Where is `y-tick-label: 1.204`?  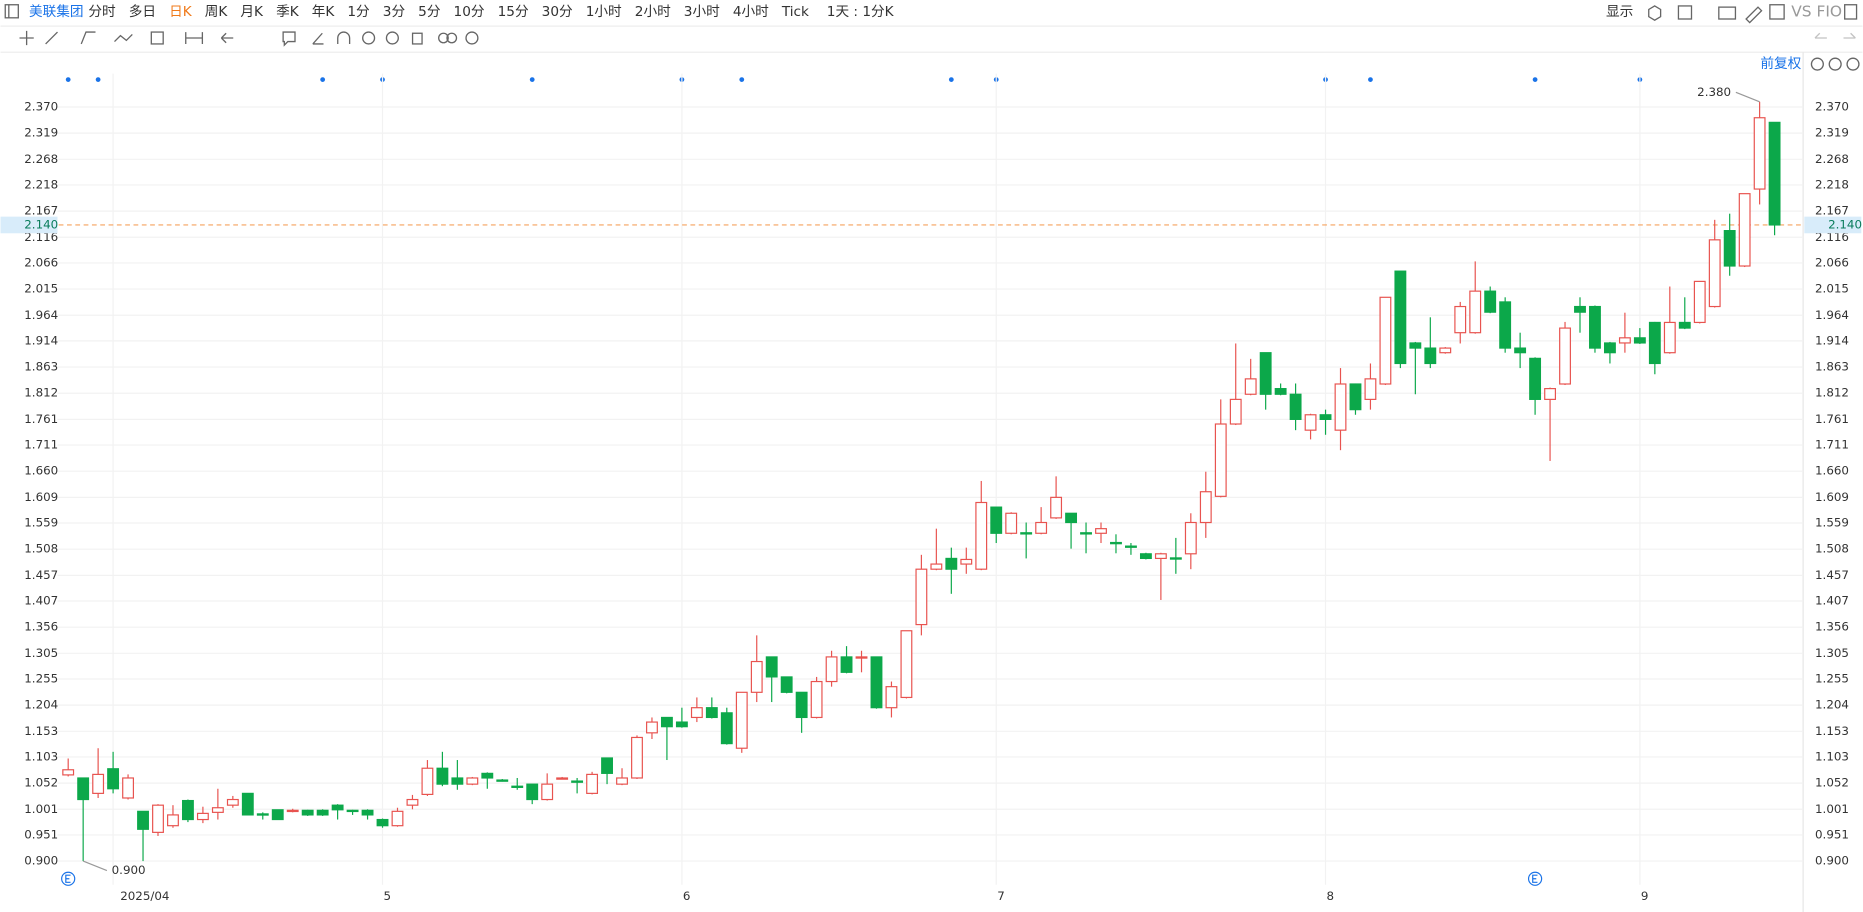
y-tick-label: 1.204 is located at coordinates (41, 705).